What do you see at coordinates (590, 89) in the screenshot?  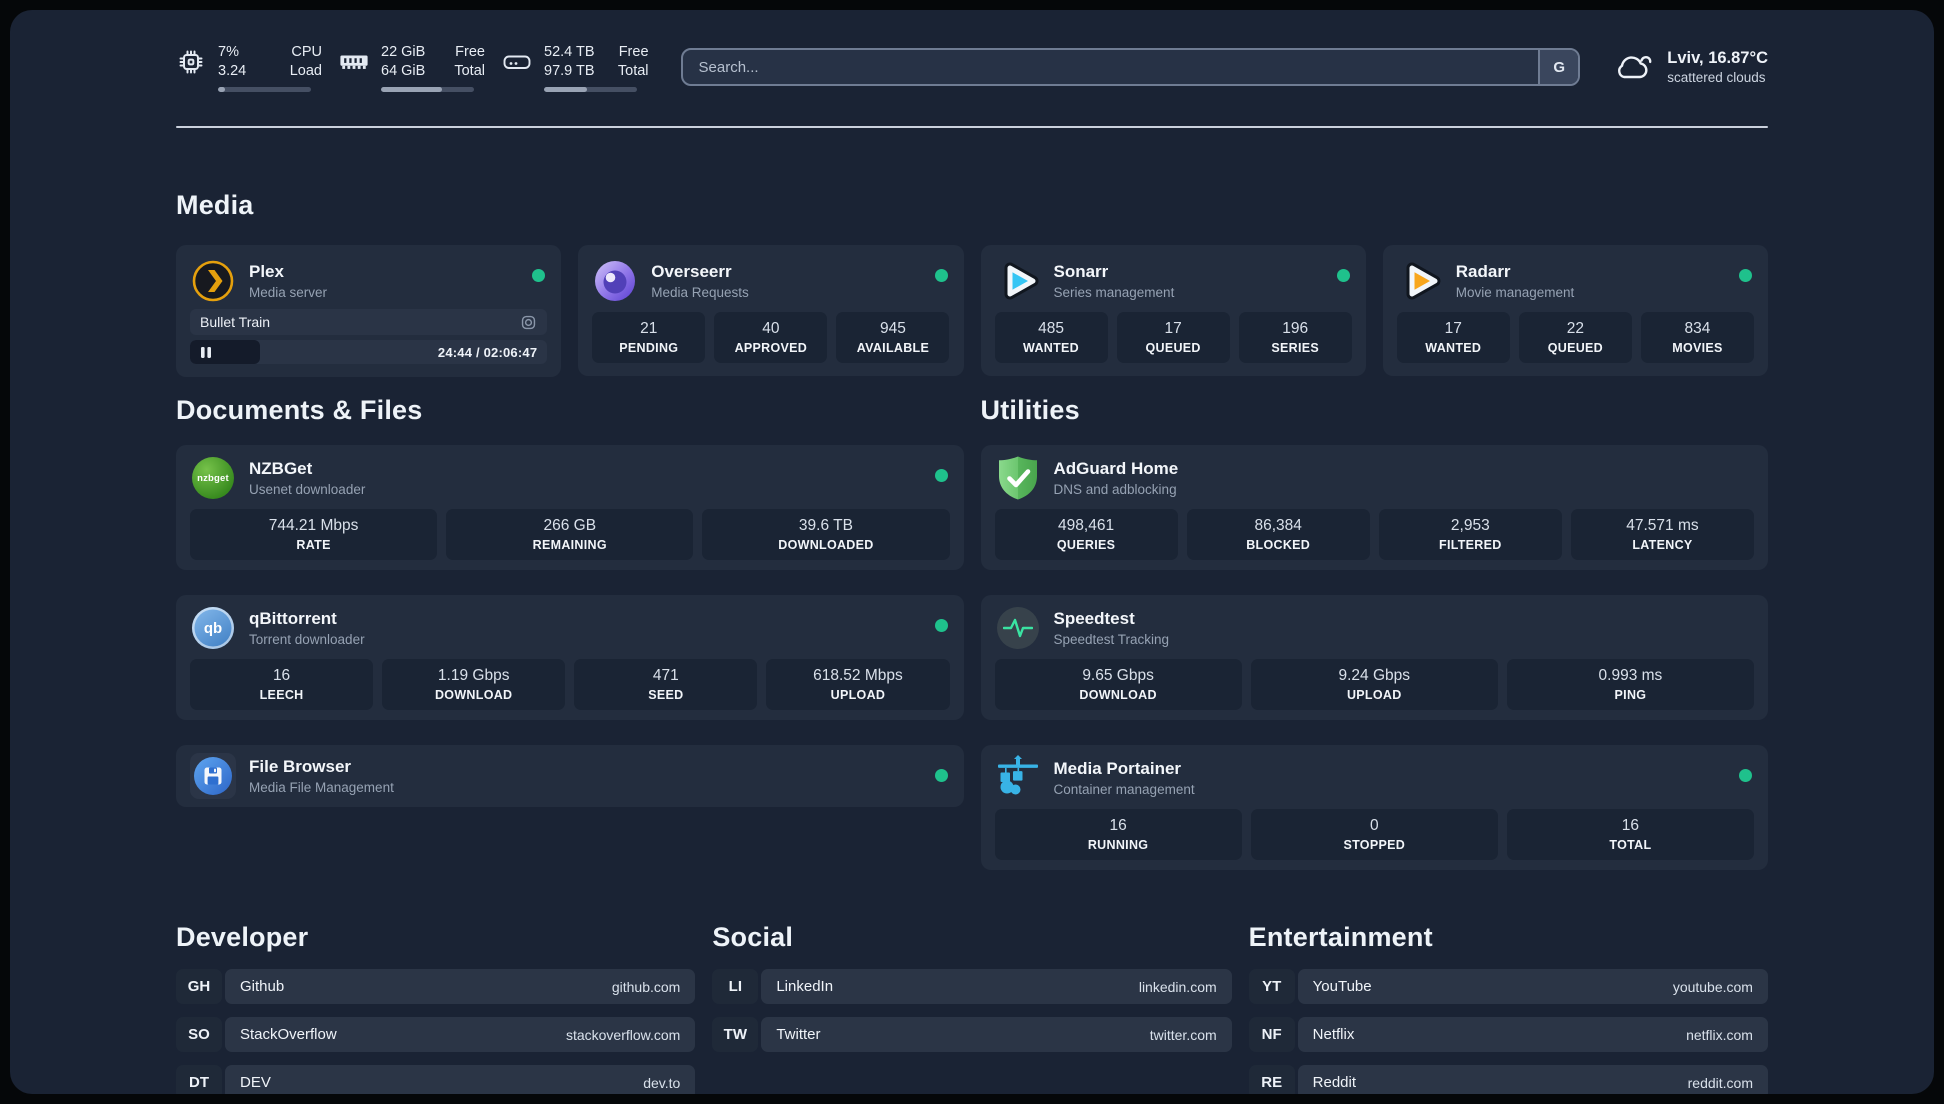 I see `storage-progressbar` at bounding box center [590, 89].